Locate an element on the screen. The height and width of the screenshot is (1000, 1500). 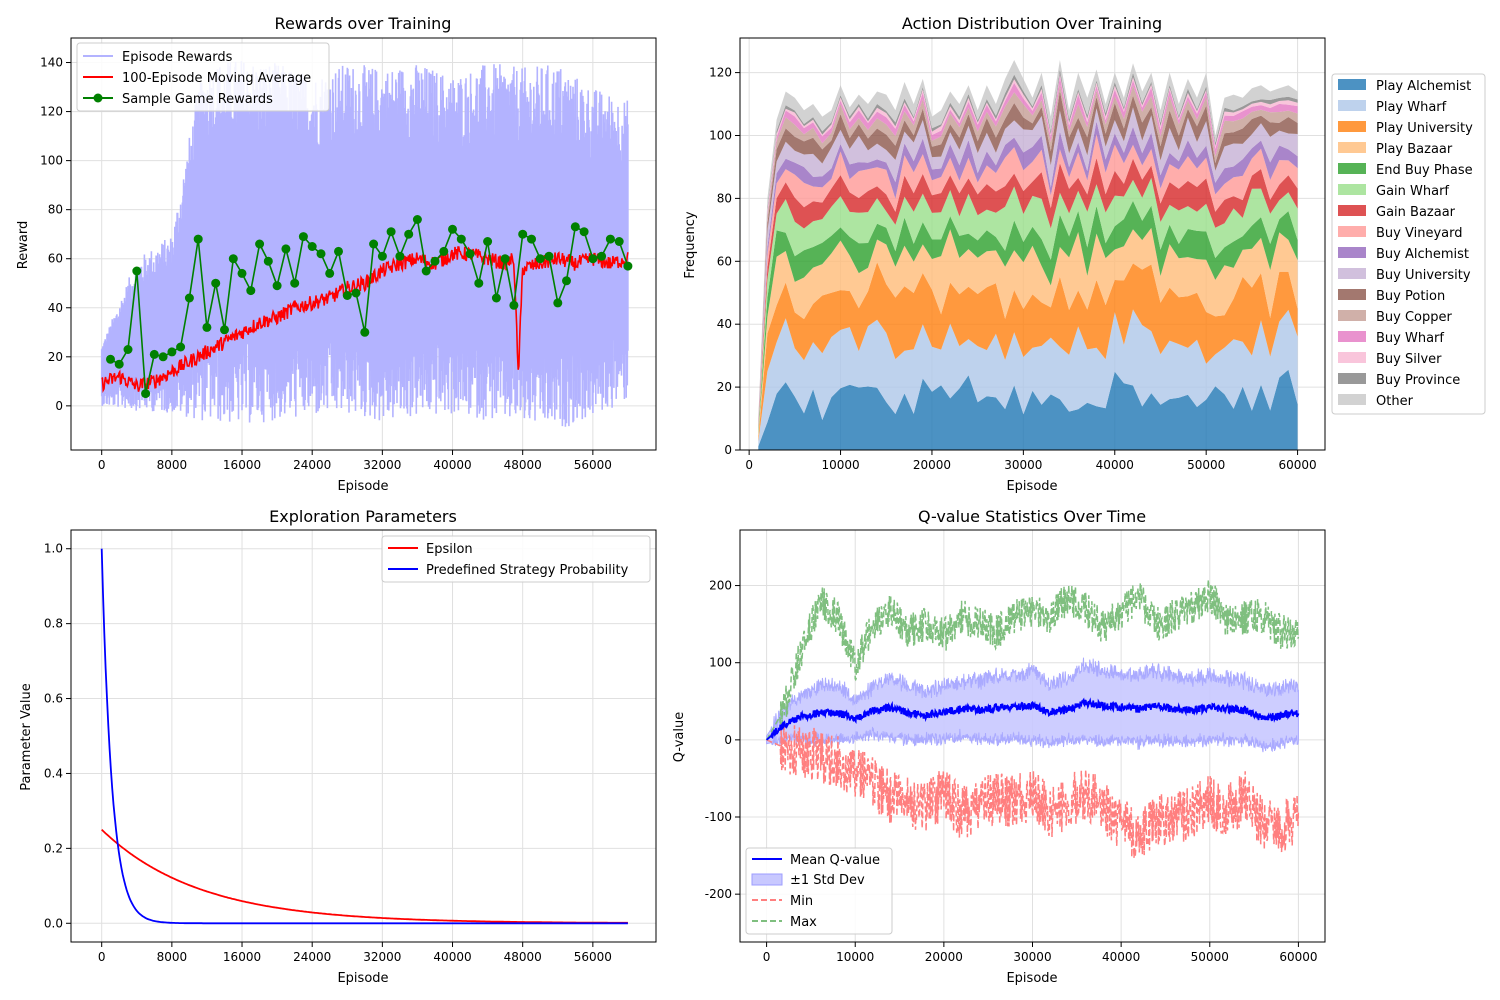
actions-ytick-label-0: 0 is located at coordinates (728, 450).